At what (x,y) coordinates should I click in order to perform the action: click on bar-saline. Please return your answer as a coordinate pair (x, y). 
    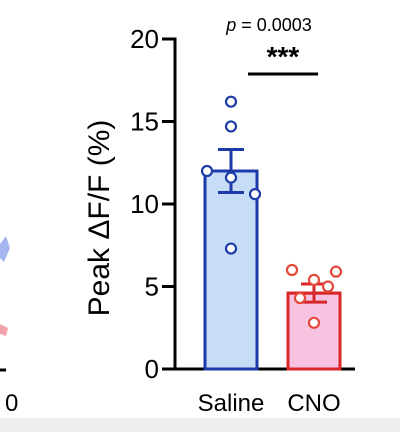
    Looking at the image, I should click on (231, 270).